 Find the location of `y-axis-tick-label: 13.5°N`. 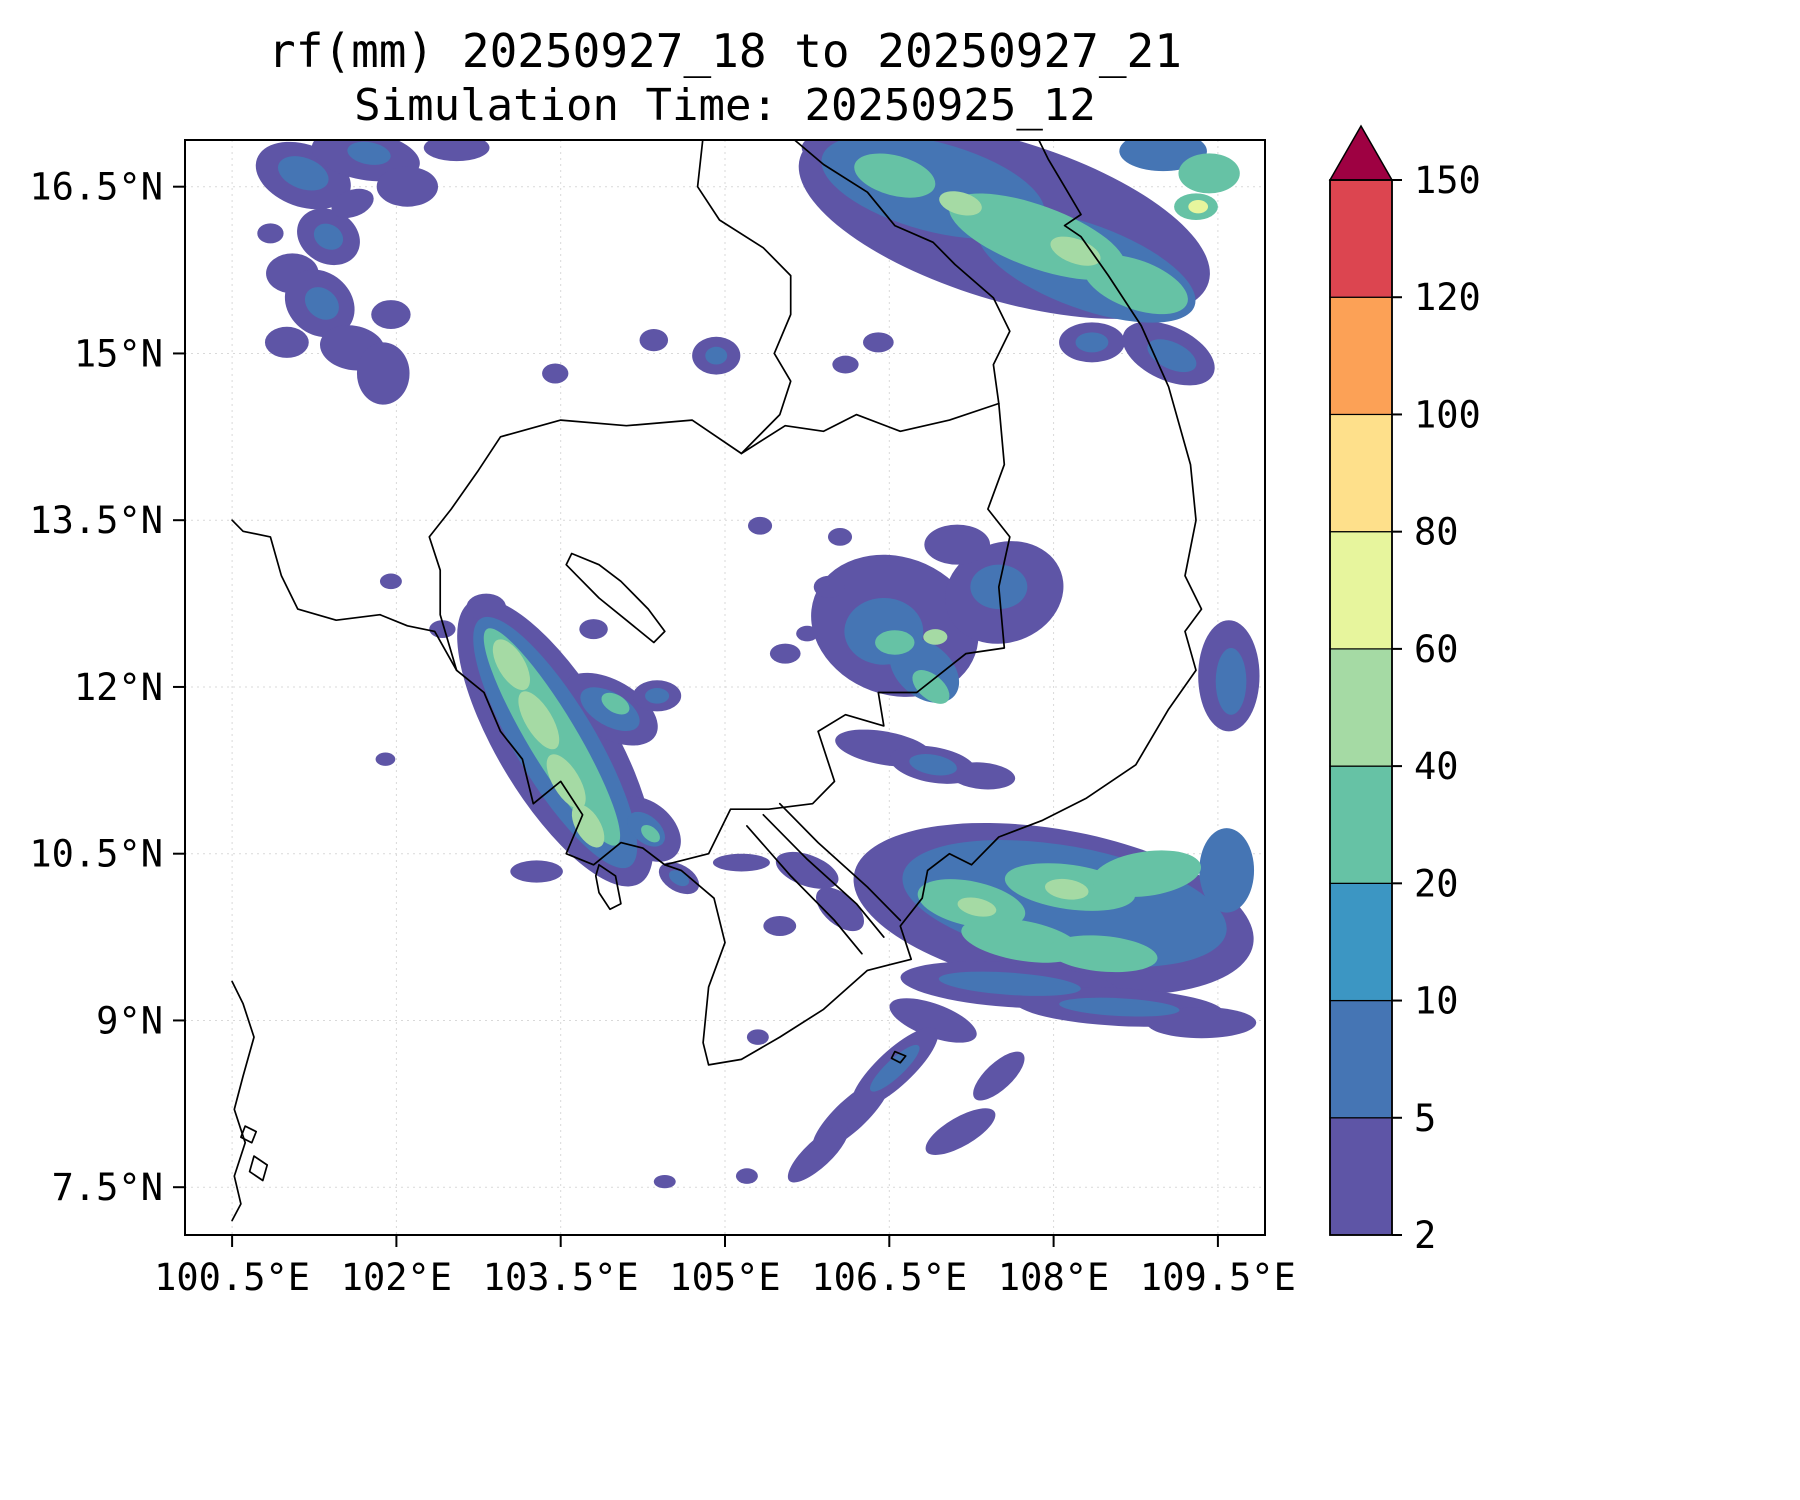

y-axis-tick-label: 13.5°N is located at coordinates (96, 520).